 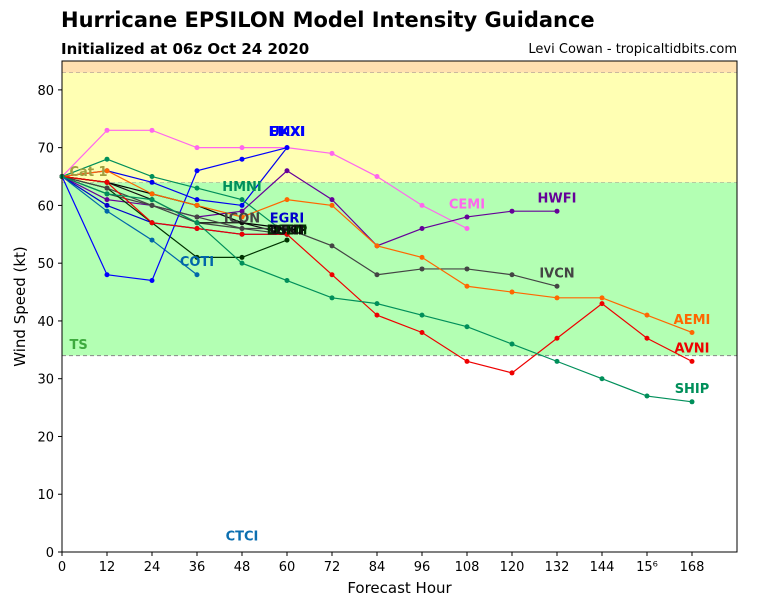 What do you see at coordinates (79, 345) in the screenshot?
I see `band-label-ts: TS` at bounding box center [79, 345].